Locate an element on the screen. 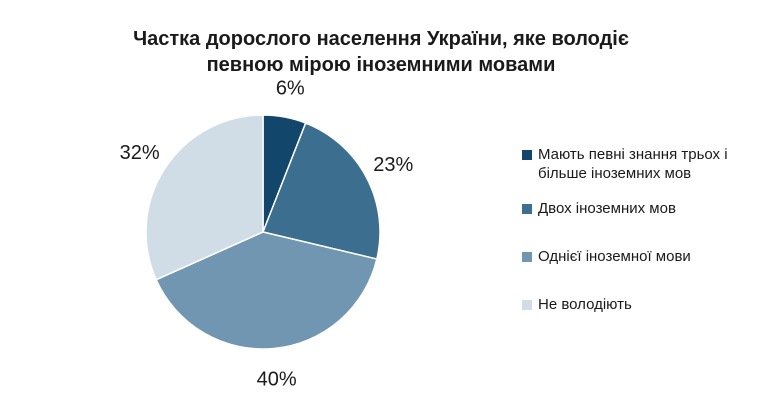  value-label: 6% is located at coordinates (290, 89).